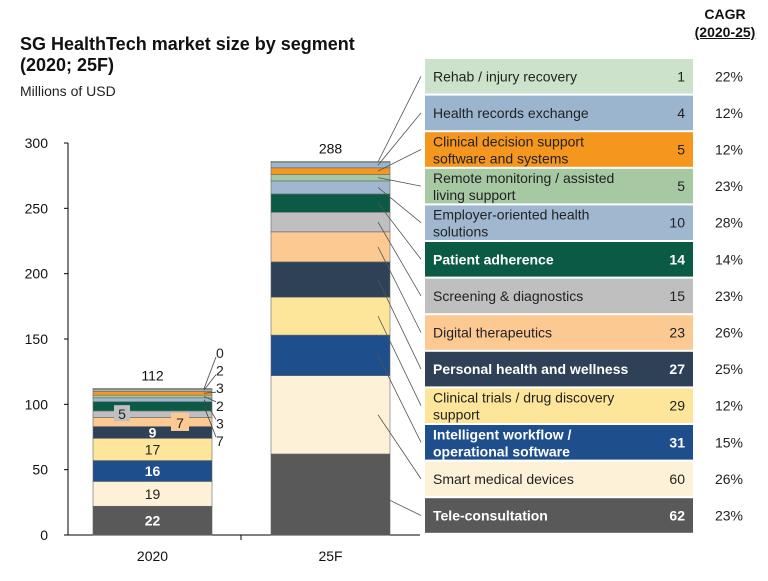 The image size is (768, 581). What do you see at coordinates (456, 415) in the screenshot?
I see `legend-label: support` at bounding box center [456, 415].